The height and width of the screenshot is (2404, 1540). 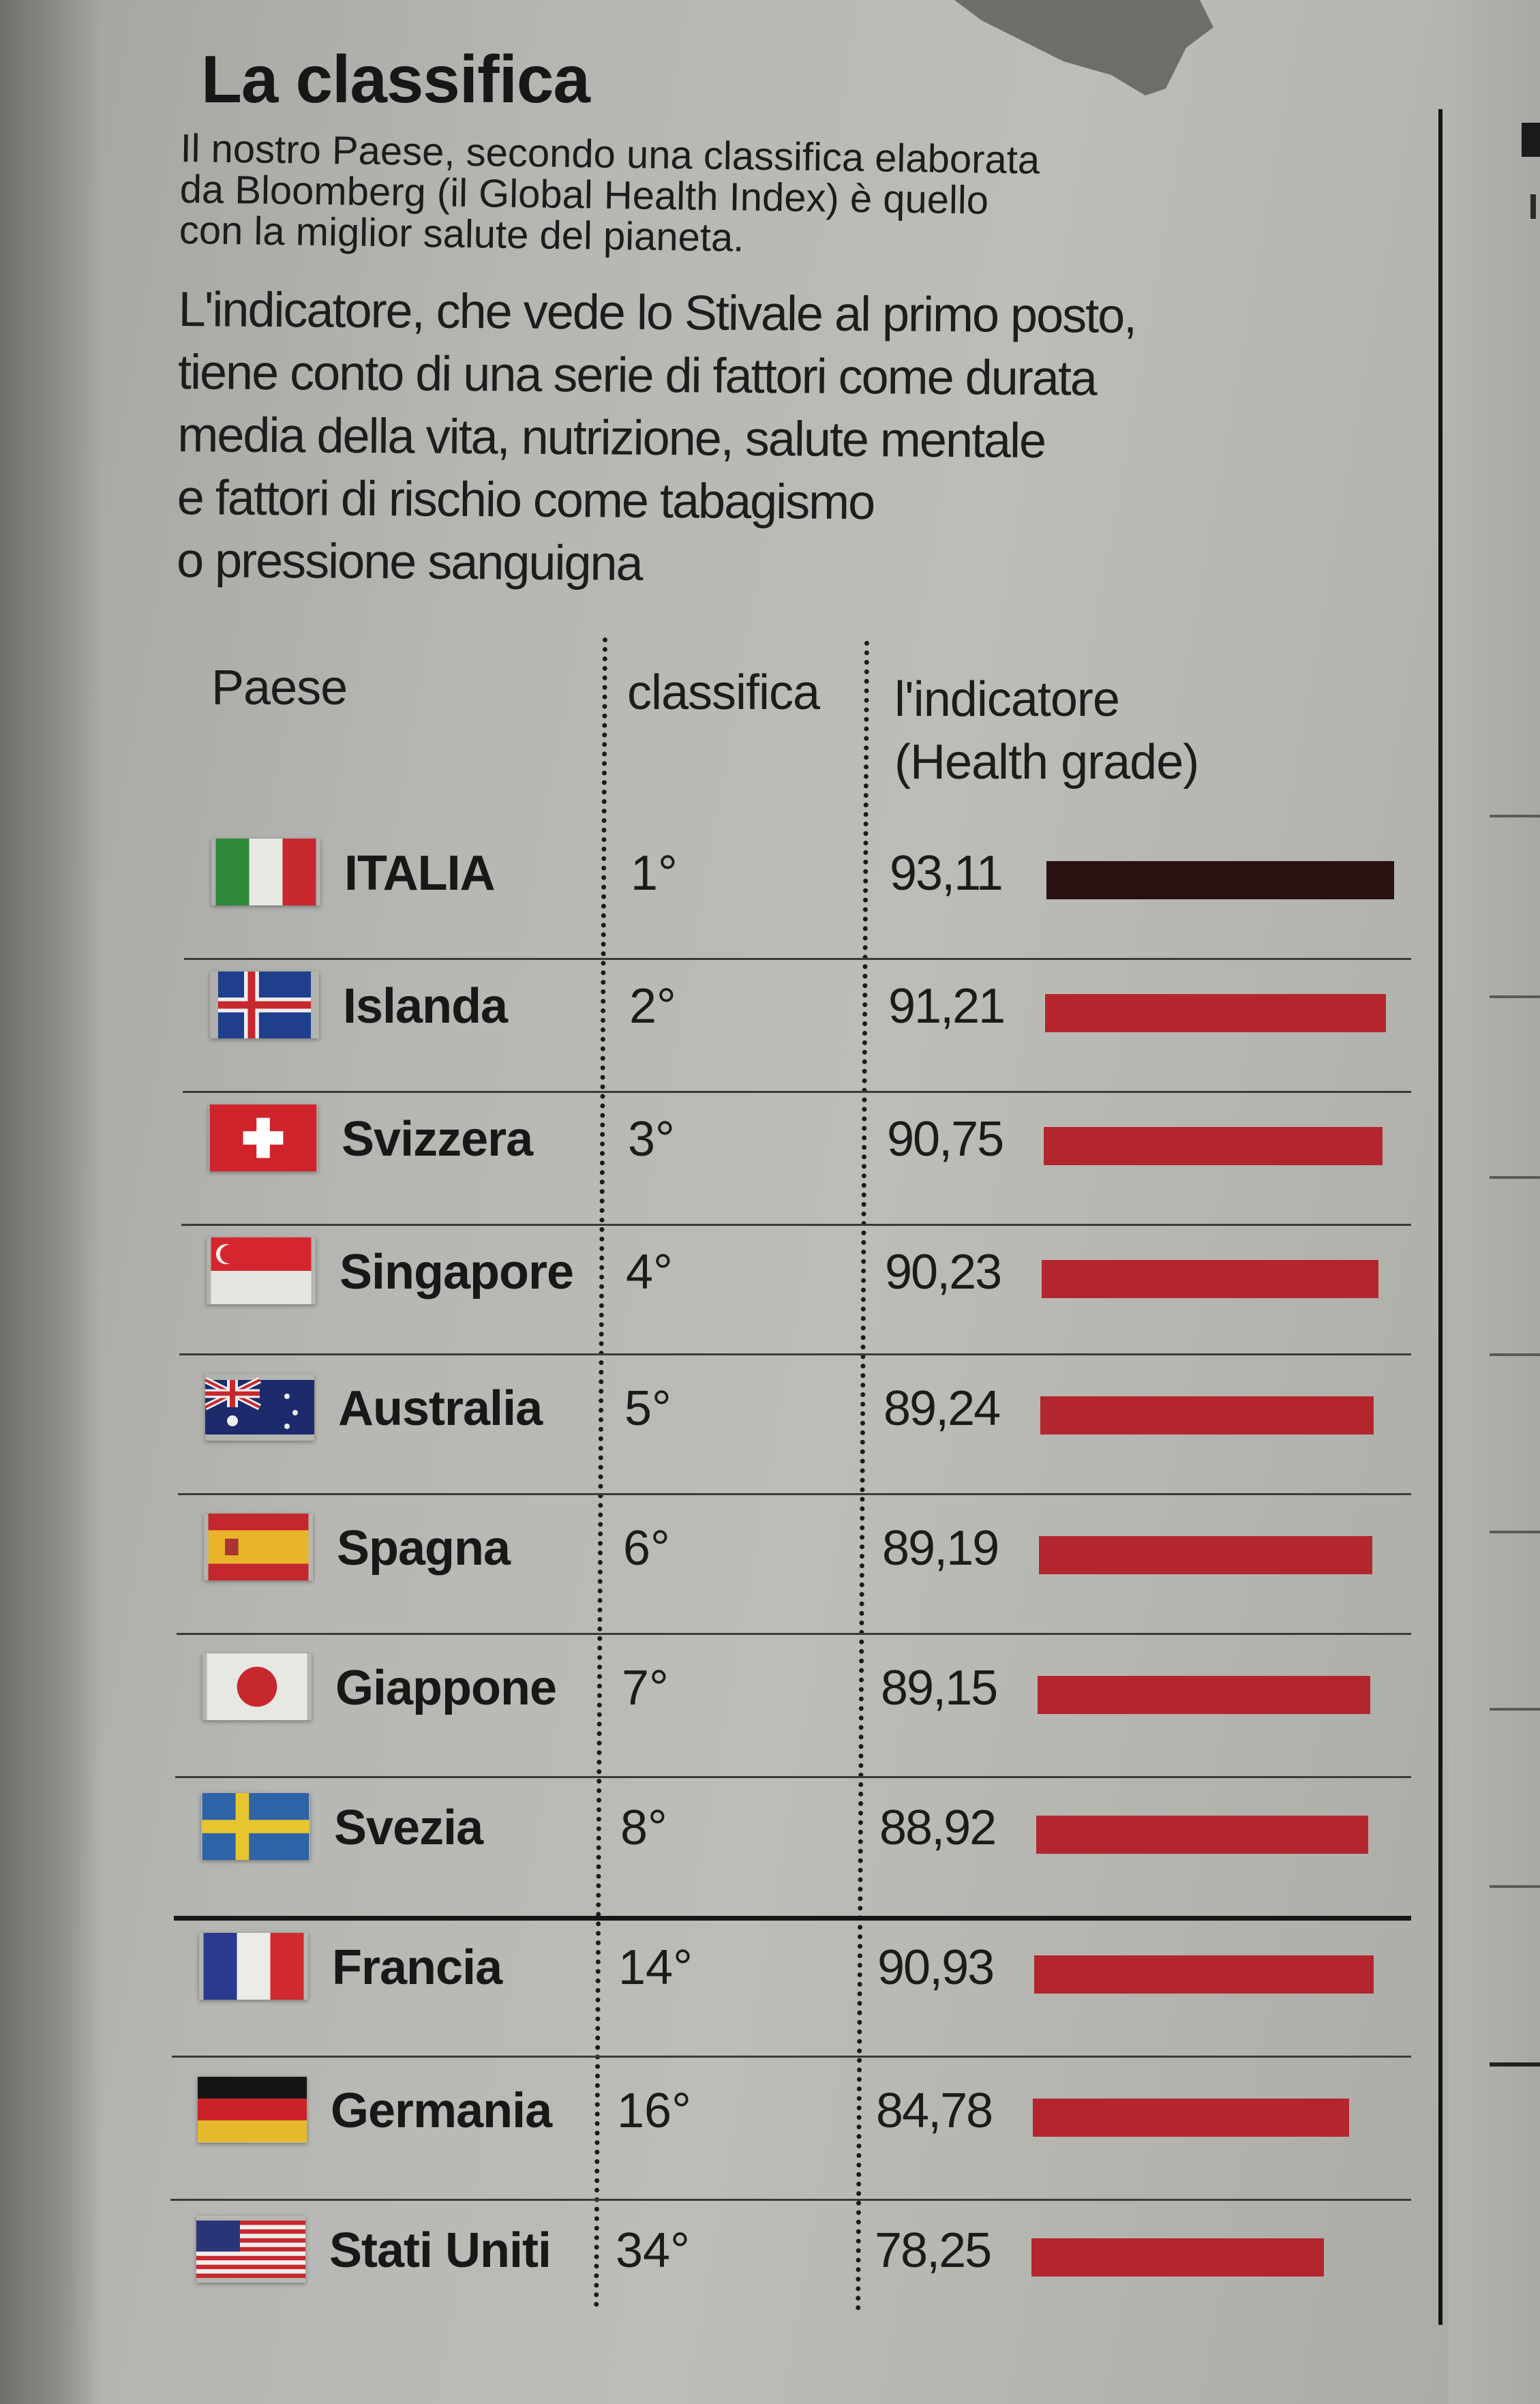 What do you see at coordinates (645, 1688) in the screenshot?
I see `rank-value: 7°` at bounding box center [645, 1688].